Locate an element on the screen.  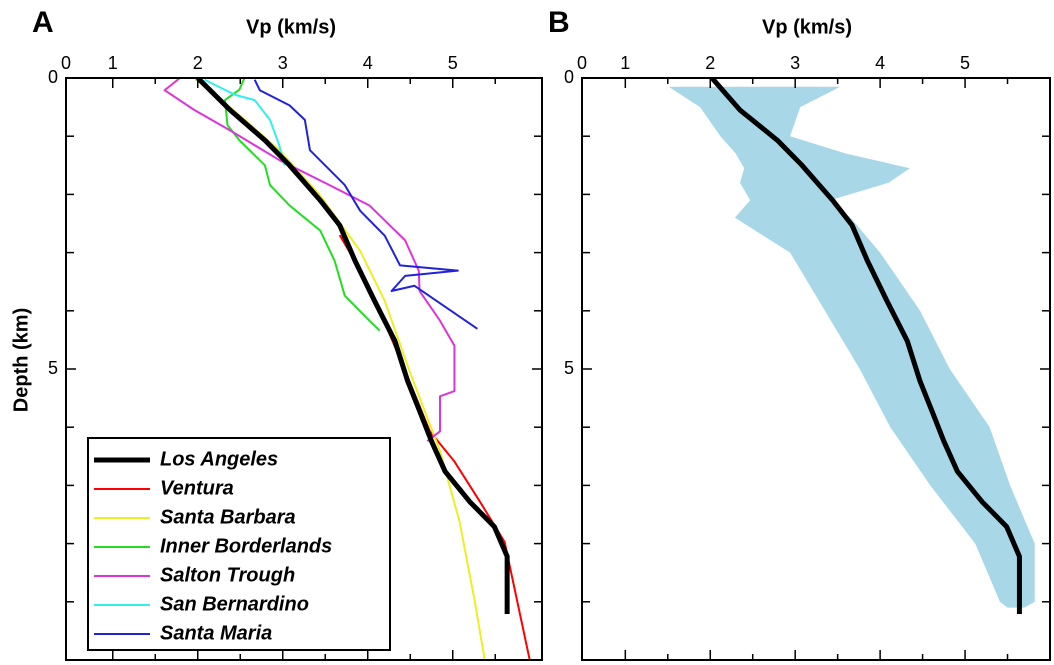
legend-label: Santa Maria is located at coordinates (216, 633).